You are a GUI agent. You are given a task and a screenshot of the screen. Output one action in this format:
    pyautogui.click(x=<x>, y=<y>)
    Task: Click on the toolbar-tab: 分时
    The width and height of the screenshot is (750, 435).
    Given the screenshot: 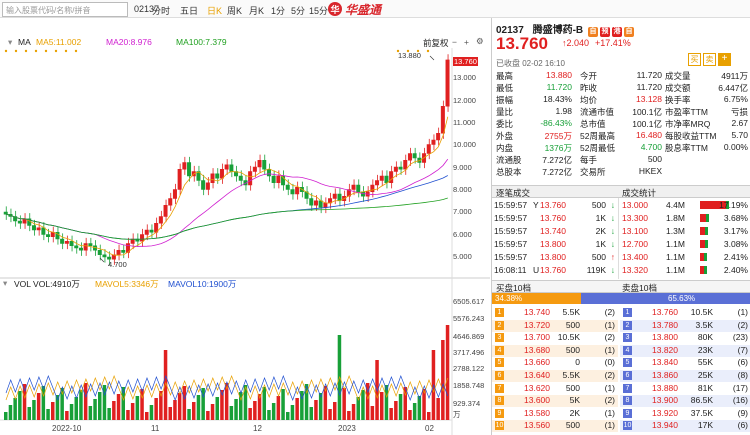 What is the action you would take?
    pyautogui.click(x=161, y=11)
    